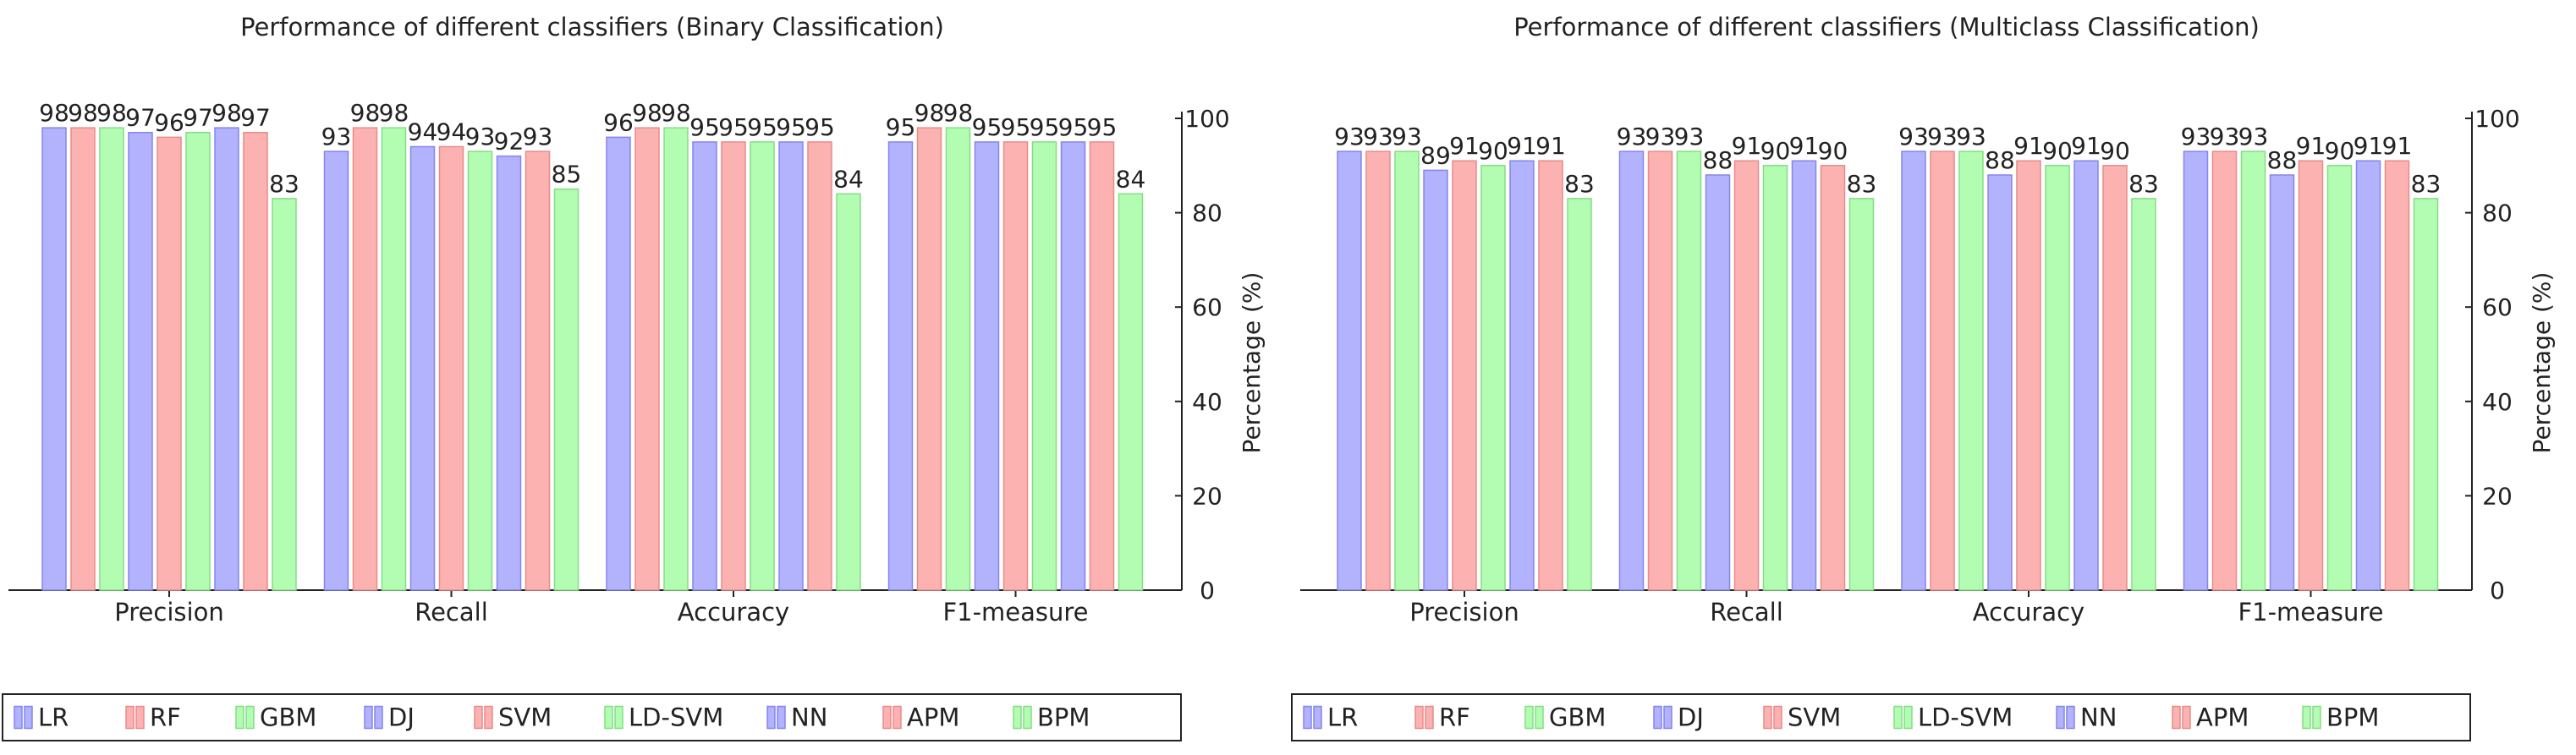  What do you see at coordinates (1378, 370) in the screenshot?
I see `bar-rf-precision` at bounding box center [1378, 370].